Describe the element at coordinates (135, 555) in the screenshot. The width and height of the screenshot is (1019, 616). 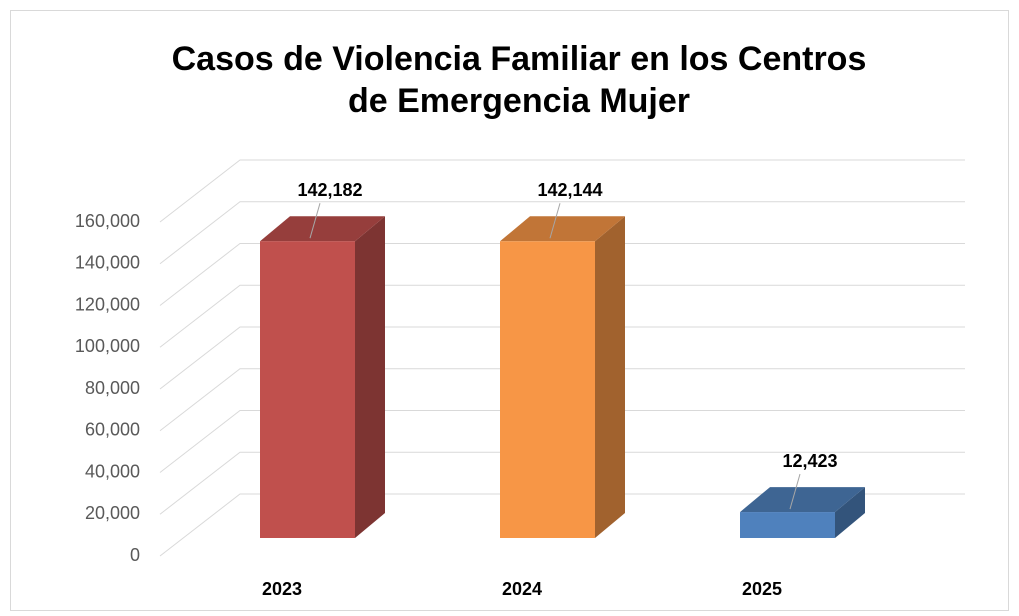
I see `y-tick-label: 0` at that location.